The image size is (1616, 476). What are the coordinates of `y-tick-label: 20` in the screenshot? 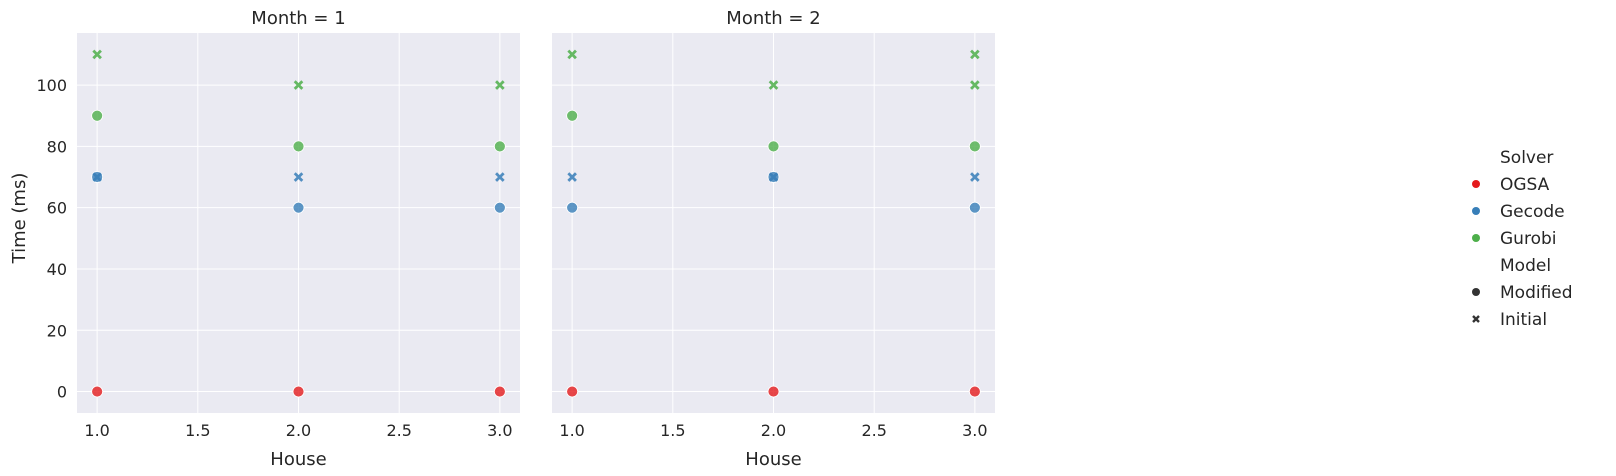 It's located at (57, 330).